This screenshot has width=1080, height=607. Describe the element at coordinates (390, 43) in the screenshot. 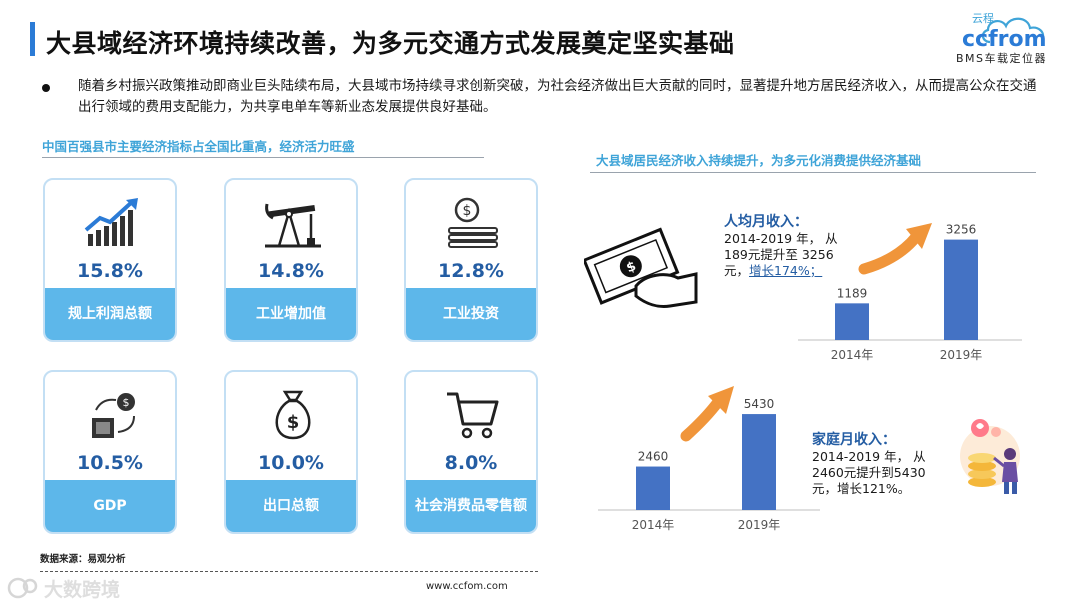

I see `page-title: 大县域经济环境持续改善，为多元交通方式发展奠定坚实基础` at that location.